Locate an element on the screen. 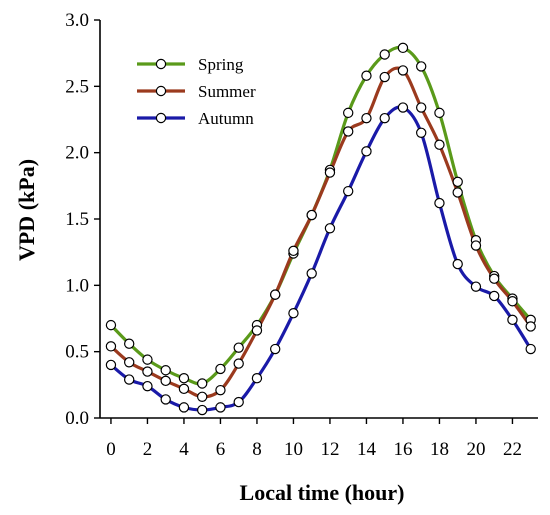  y-tick-label: 0.0 is located at coordinates (77, 418).